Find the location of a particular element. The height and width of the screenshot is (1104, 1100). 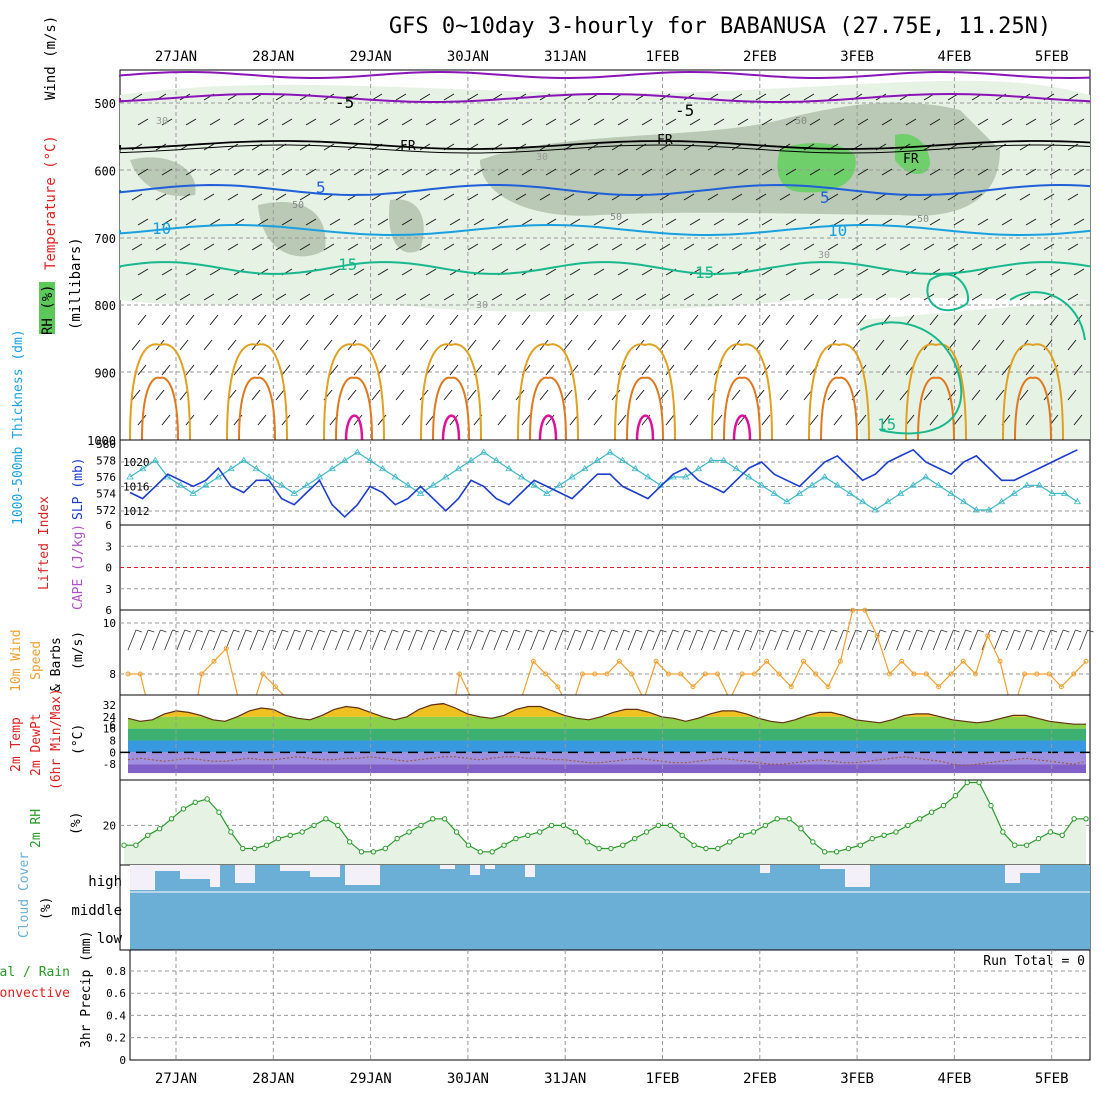

slp-label: SLP (mb) is located at coordinates (78, 488).